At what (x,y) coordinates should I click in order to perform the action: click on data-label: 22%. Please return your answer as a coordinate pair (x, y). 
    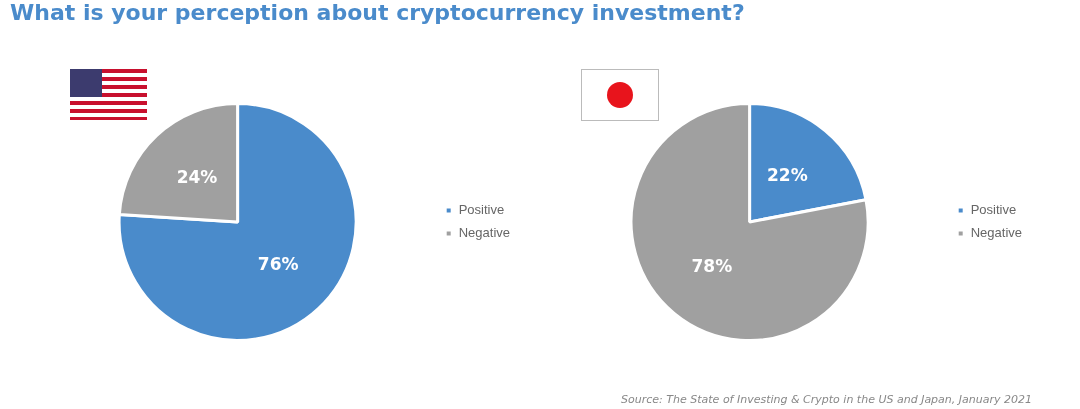
    Looking at the image, I should click on (787, 174).